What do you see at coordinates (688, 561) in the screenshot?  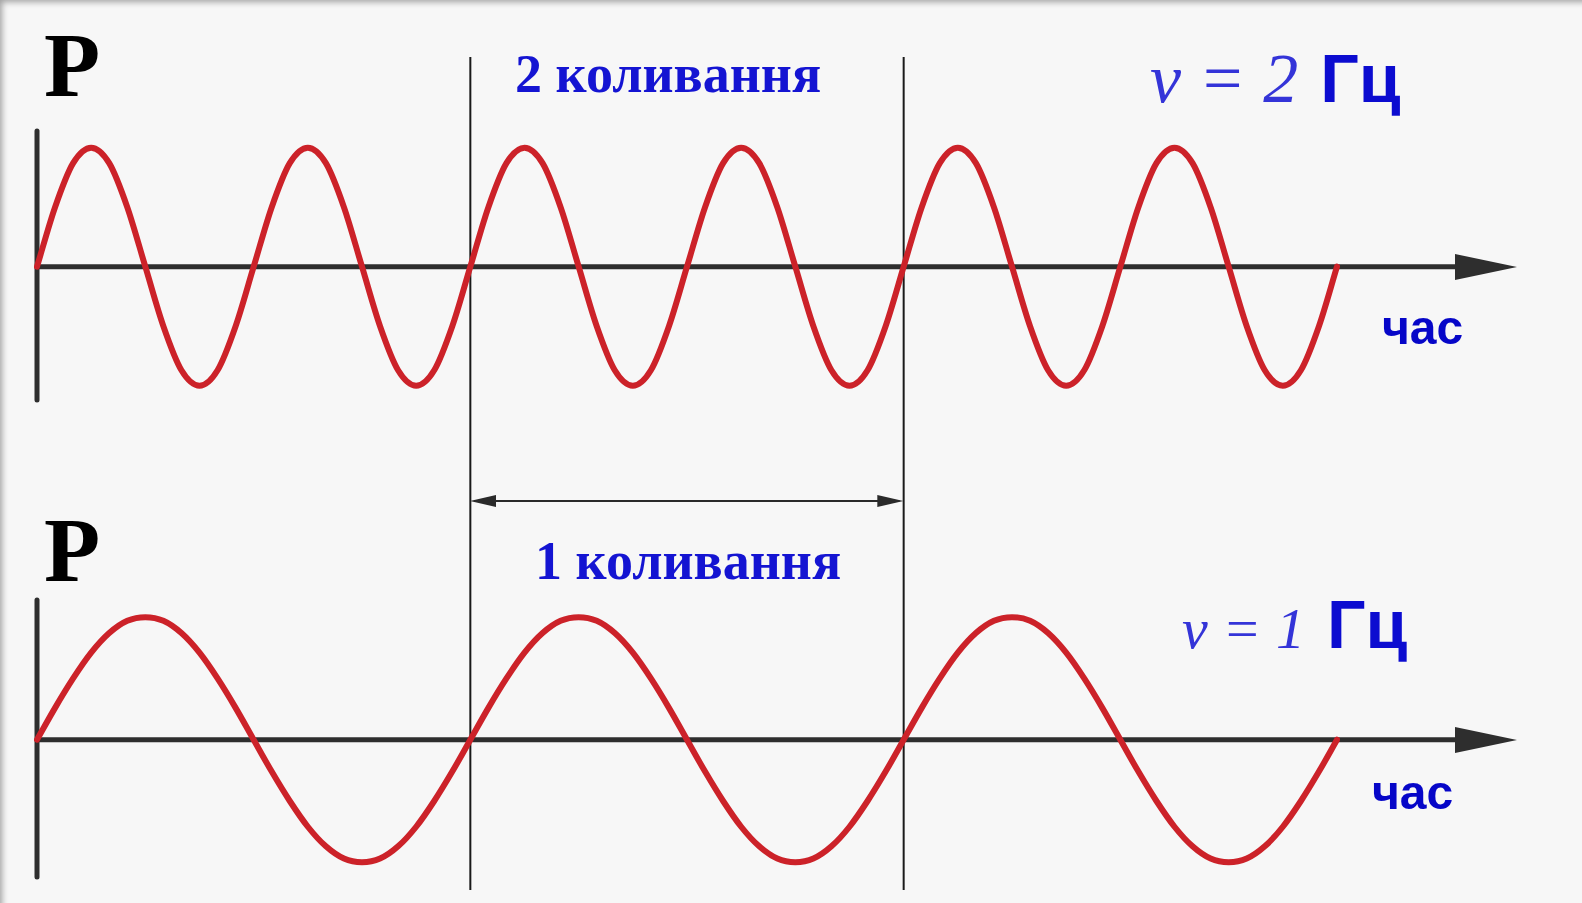 I see `text: 1 коливання` at bounding box center [688, 561].